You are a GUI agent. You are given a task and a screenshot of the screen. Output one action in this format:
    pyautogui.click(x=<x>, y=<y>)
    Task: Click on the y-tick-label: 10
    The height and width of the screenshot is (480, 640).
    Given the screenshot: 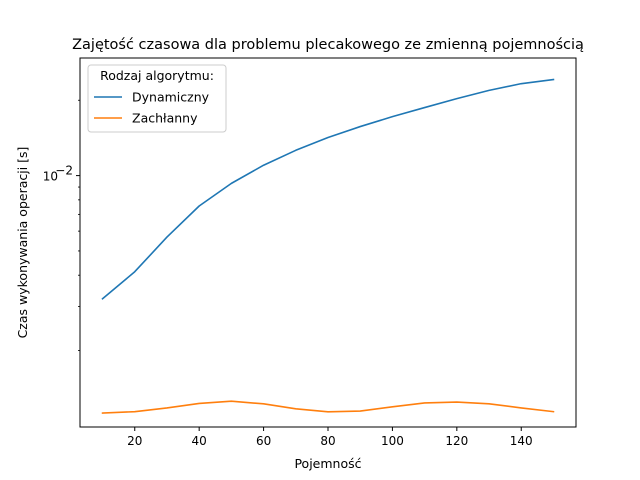 What is the action you would take?
    pyautogui.click(x=50, y=177)
    